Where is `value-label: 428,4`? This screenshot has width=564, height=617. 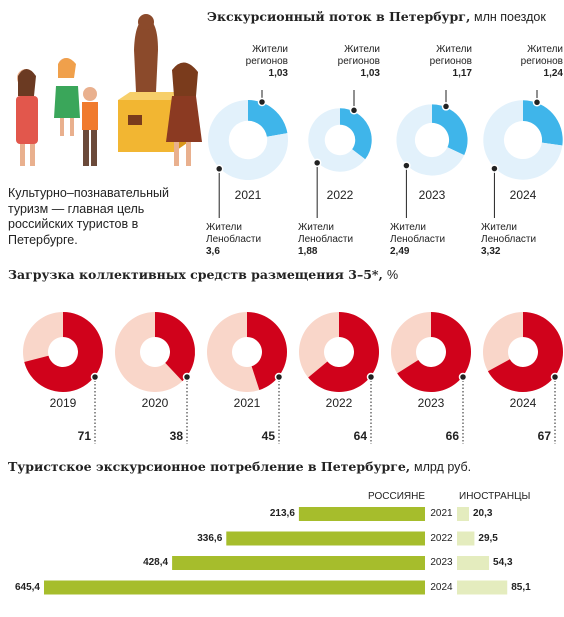
value-label: 428,4 is located at coordinates (156, 562).